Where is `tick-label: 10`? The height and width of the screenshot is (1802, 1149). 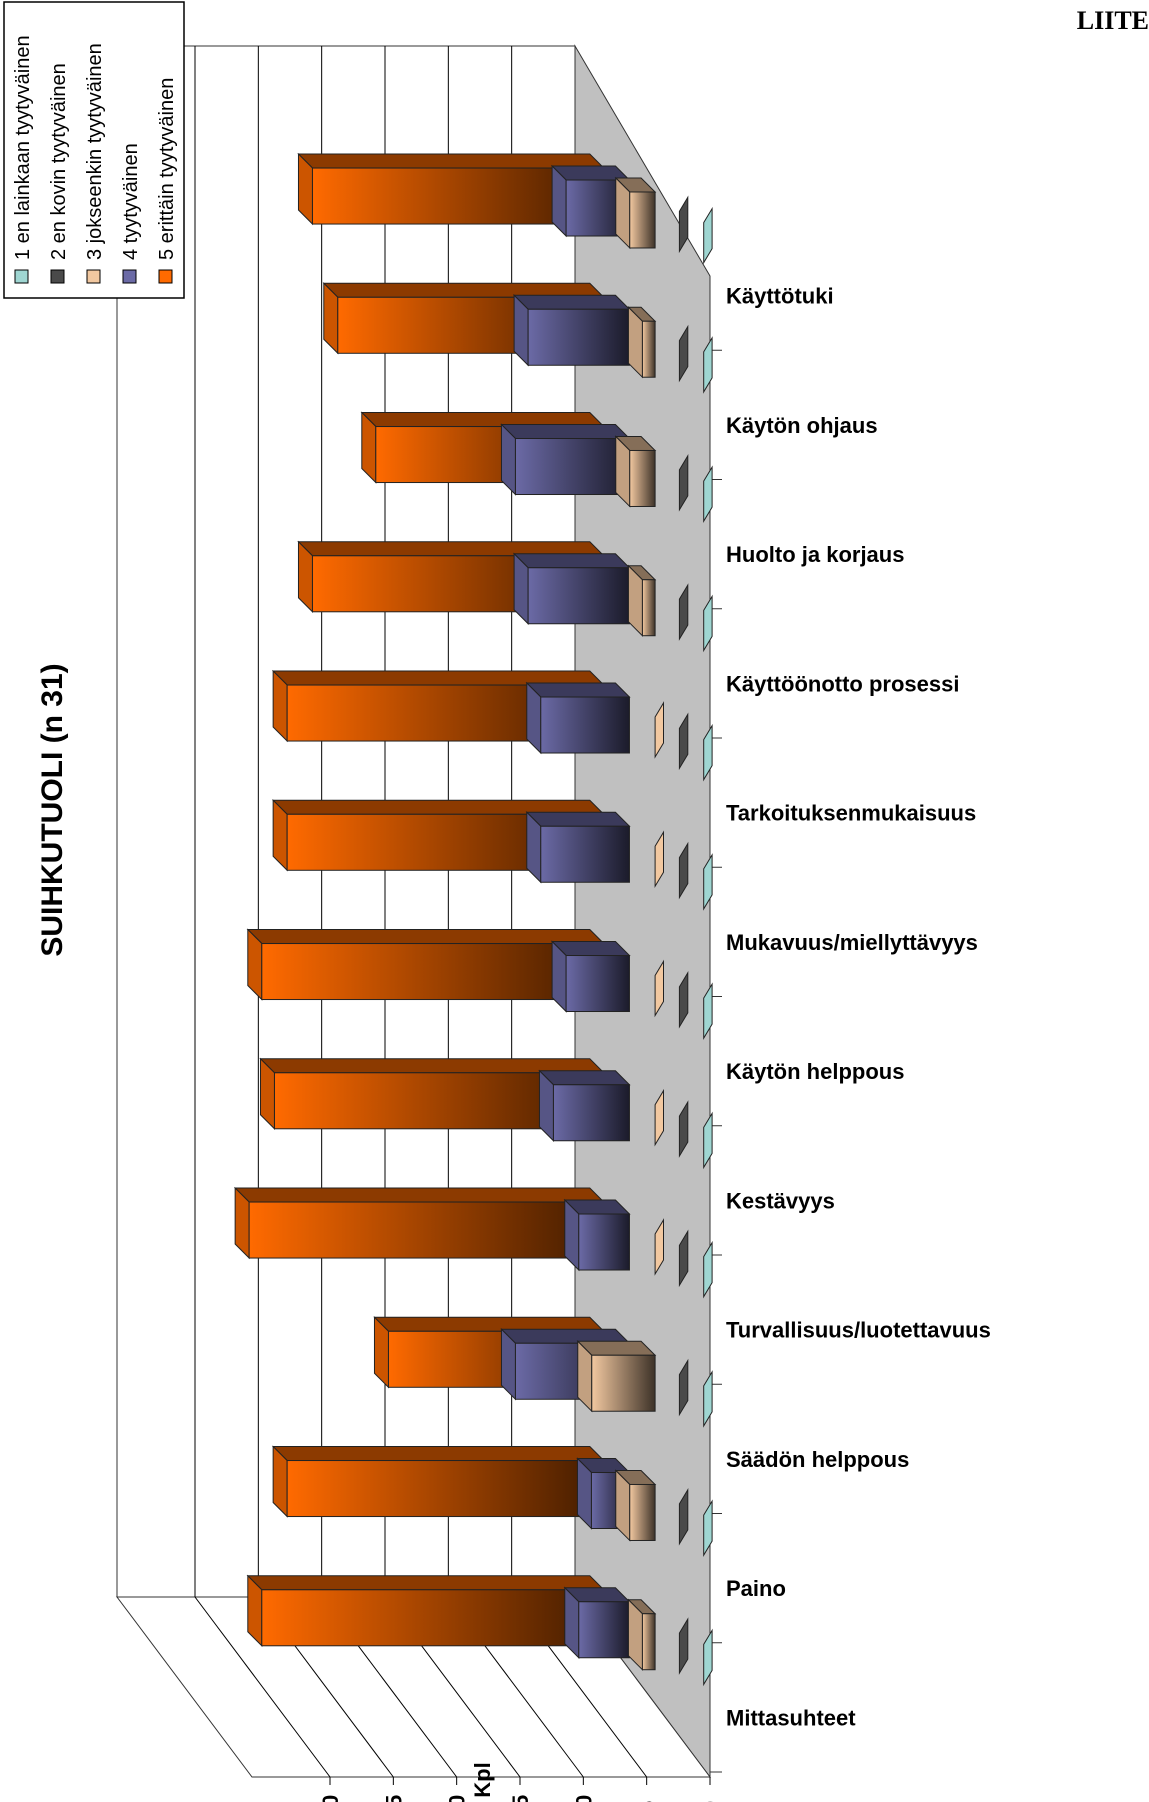
tick-label: 10 is located at coordinates (583, 1798).